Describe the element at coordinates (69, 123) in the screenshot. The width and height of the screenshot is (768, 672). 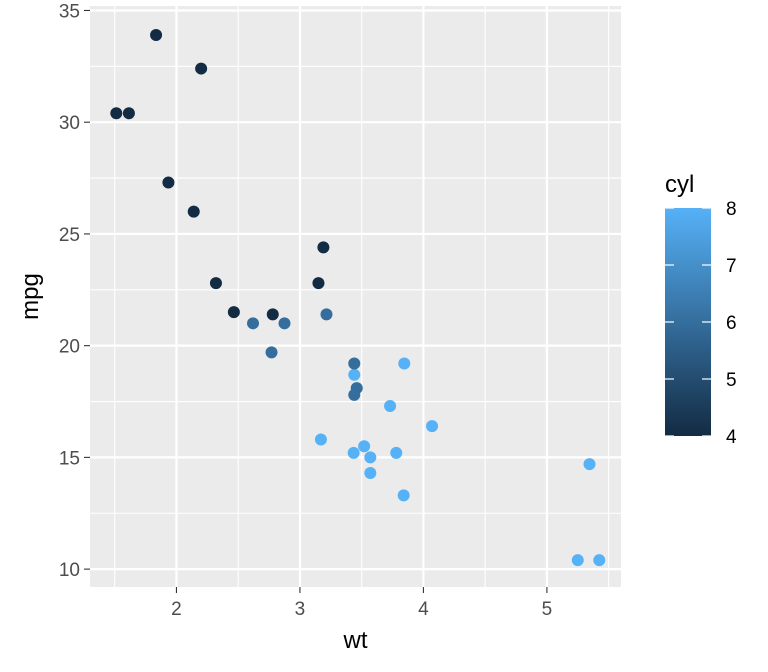
I see `y-tick-label: 30` at that location.